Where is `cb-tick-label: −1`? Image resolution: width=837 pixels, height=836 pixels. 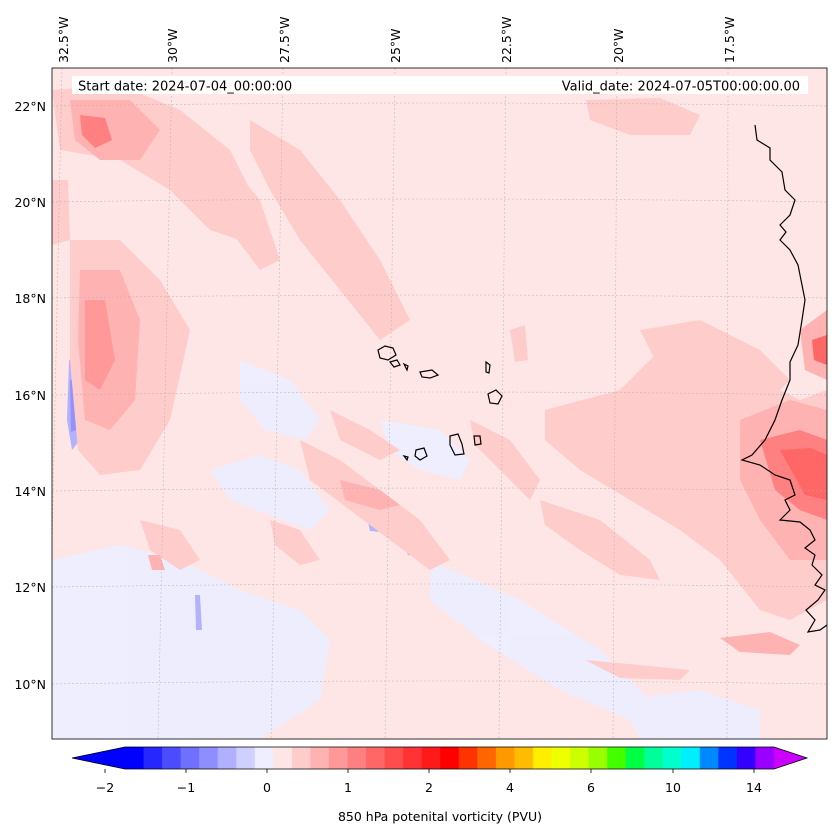
cb-tick-label: −1 is located at coordinates (186, 787).